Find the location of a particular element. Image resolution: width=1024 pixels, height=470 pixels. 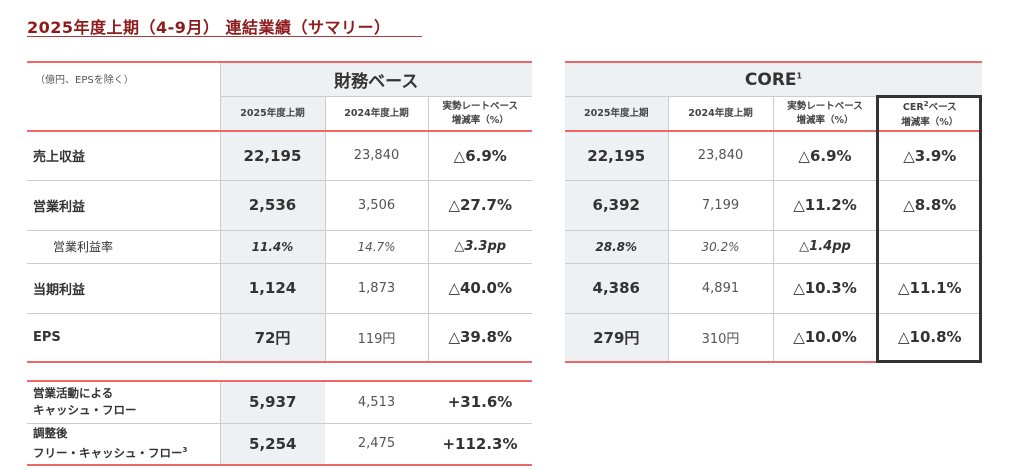

table-row: 6,392 7,199 △11.2% △8.8% is located at coordinates (774, 205).